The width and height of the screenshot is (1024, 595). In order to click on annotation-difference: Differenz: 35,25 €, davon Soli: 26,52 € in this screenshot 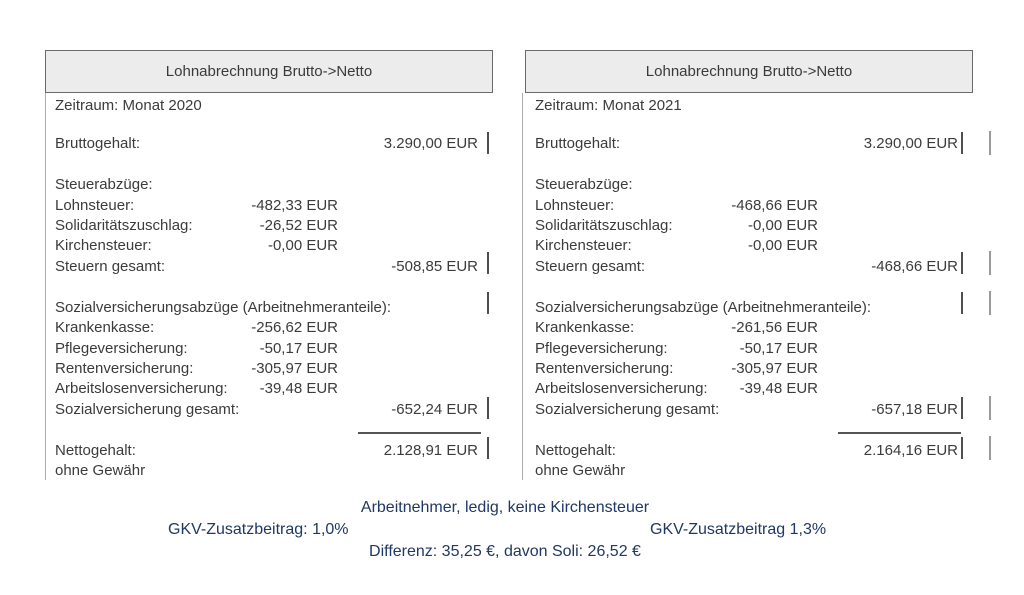, I will do `click(505, 551)`.